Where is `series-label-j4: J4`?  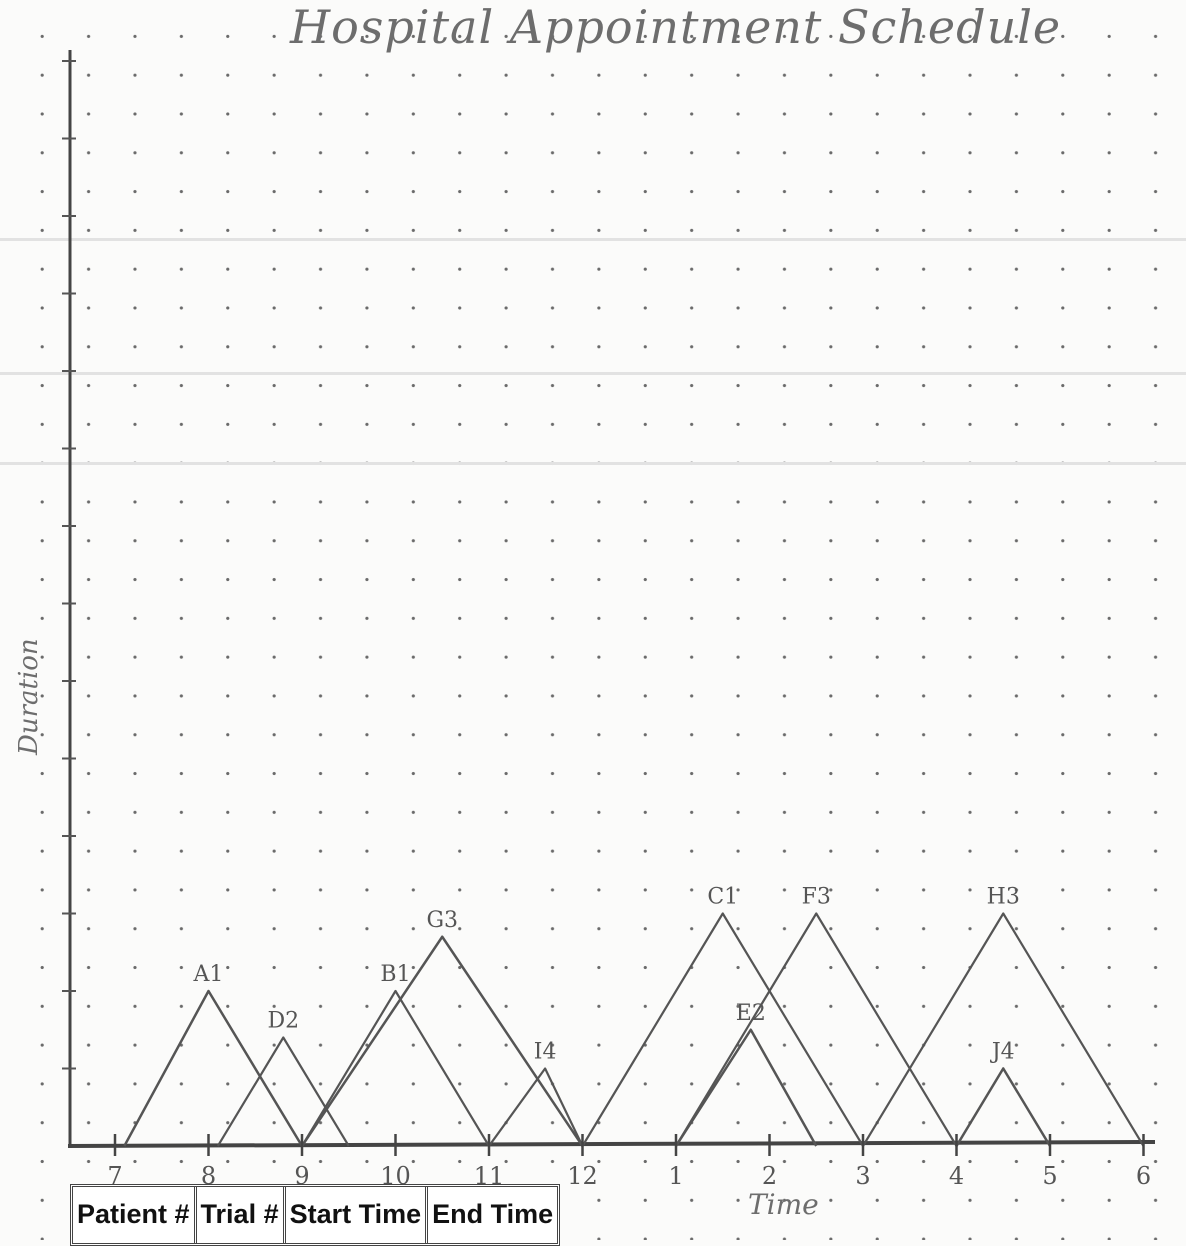 series-label-j4: J4 is located at coordinates (1002, 1052).